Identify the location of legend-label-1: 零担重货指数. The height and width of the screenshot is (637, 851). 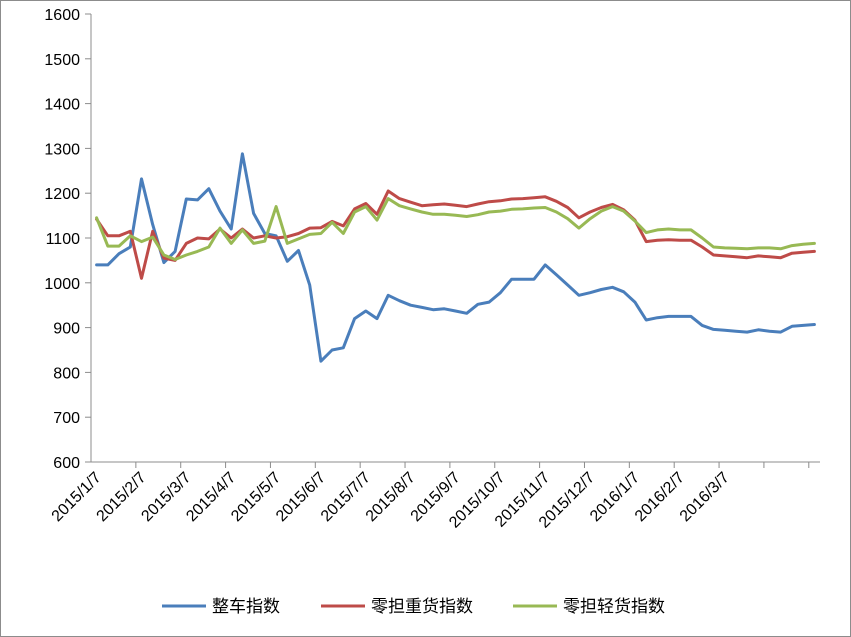
(422, 607).